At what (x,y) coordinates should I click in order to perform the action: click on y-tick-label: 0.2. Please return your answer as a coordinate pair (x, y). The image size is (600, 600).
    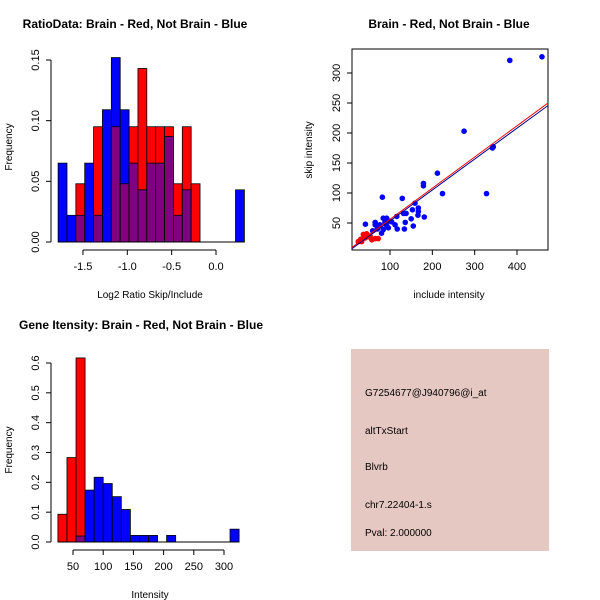
    Looking at the image, I should click on (36, 482).